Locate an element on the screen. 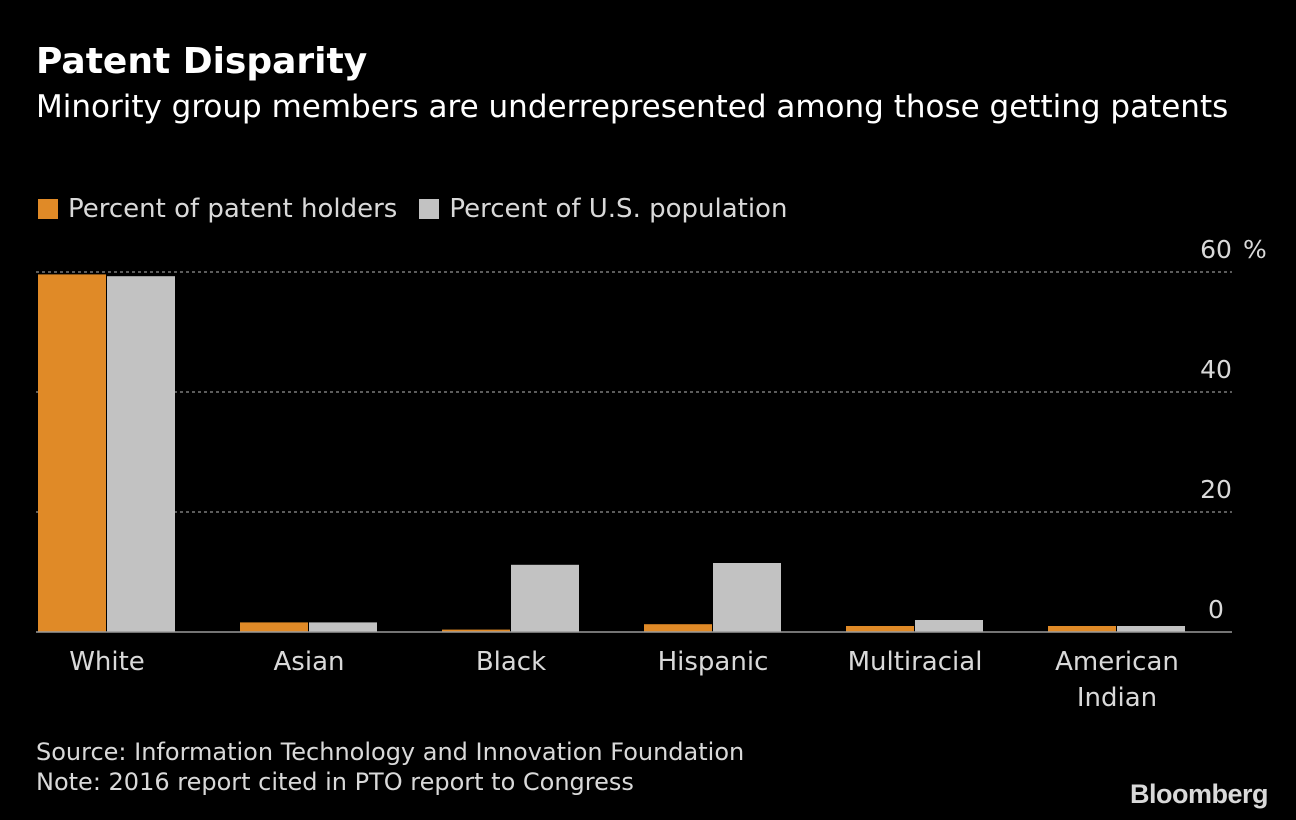 The image size is (1296, 820). bar-hispanic-patent-holders is located at coordinates (678, 628).